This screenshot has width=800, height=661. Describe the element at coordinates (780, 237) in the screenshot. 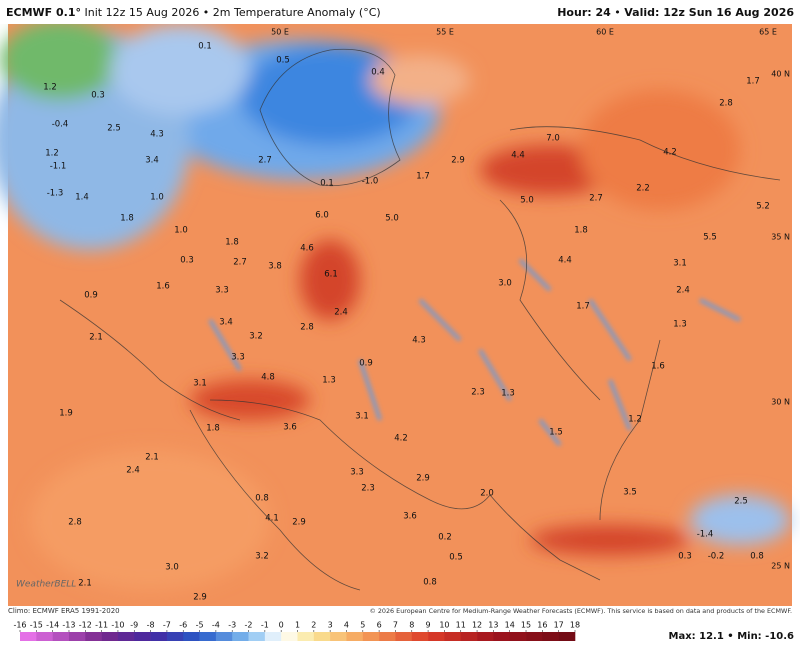

I see `latitude-label: 35 N` at that location.